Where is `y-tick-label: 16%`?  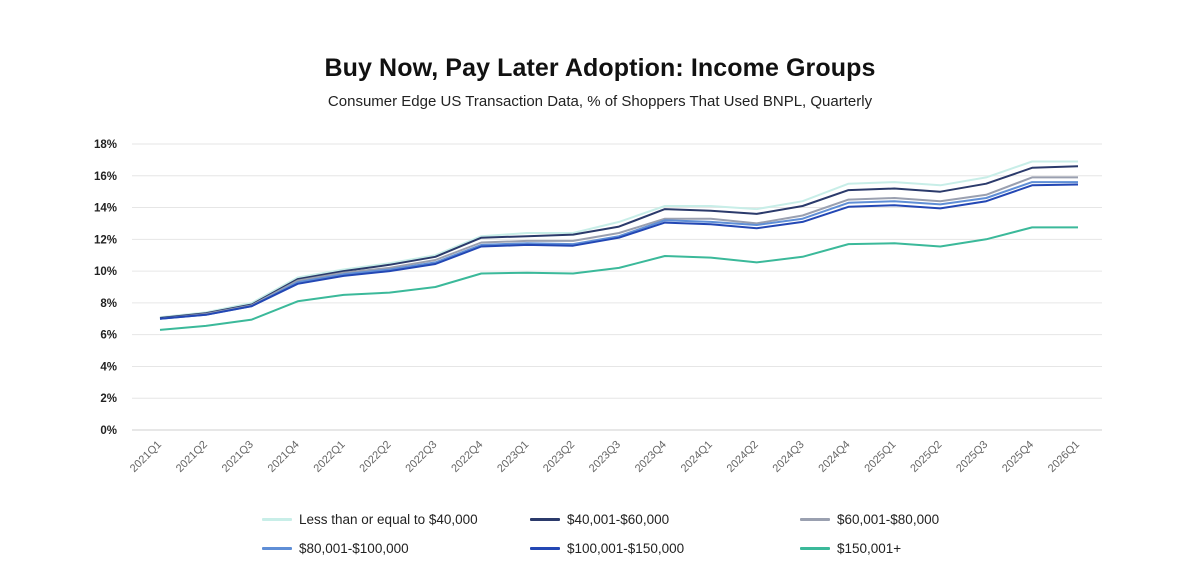 y-tick-label: 16% is located at coordinates (105, 177).